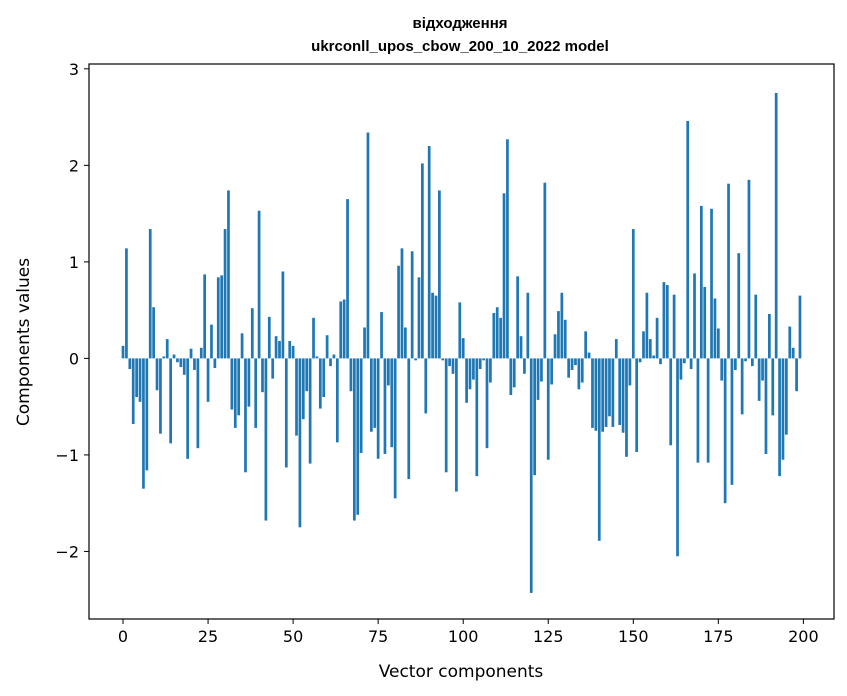  I want to click on y-tick-label--1: −1, so click(67, 455).